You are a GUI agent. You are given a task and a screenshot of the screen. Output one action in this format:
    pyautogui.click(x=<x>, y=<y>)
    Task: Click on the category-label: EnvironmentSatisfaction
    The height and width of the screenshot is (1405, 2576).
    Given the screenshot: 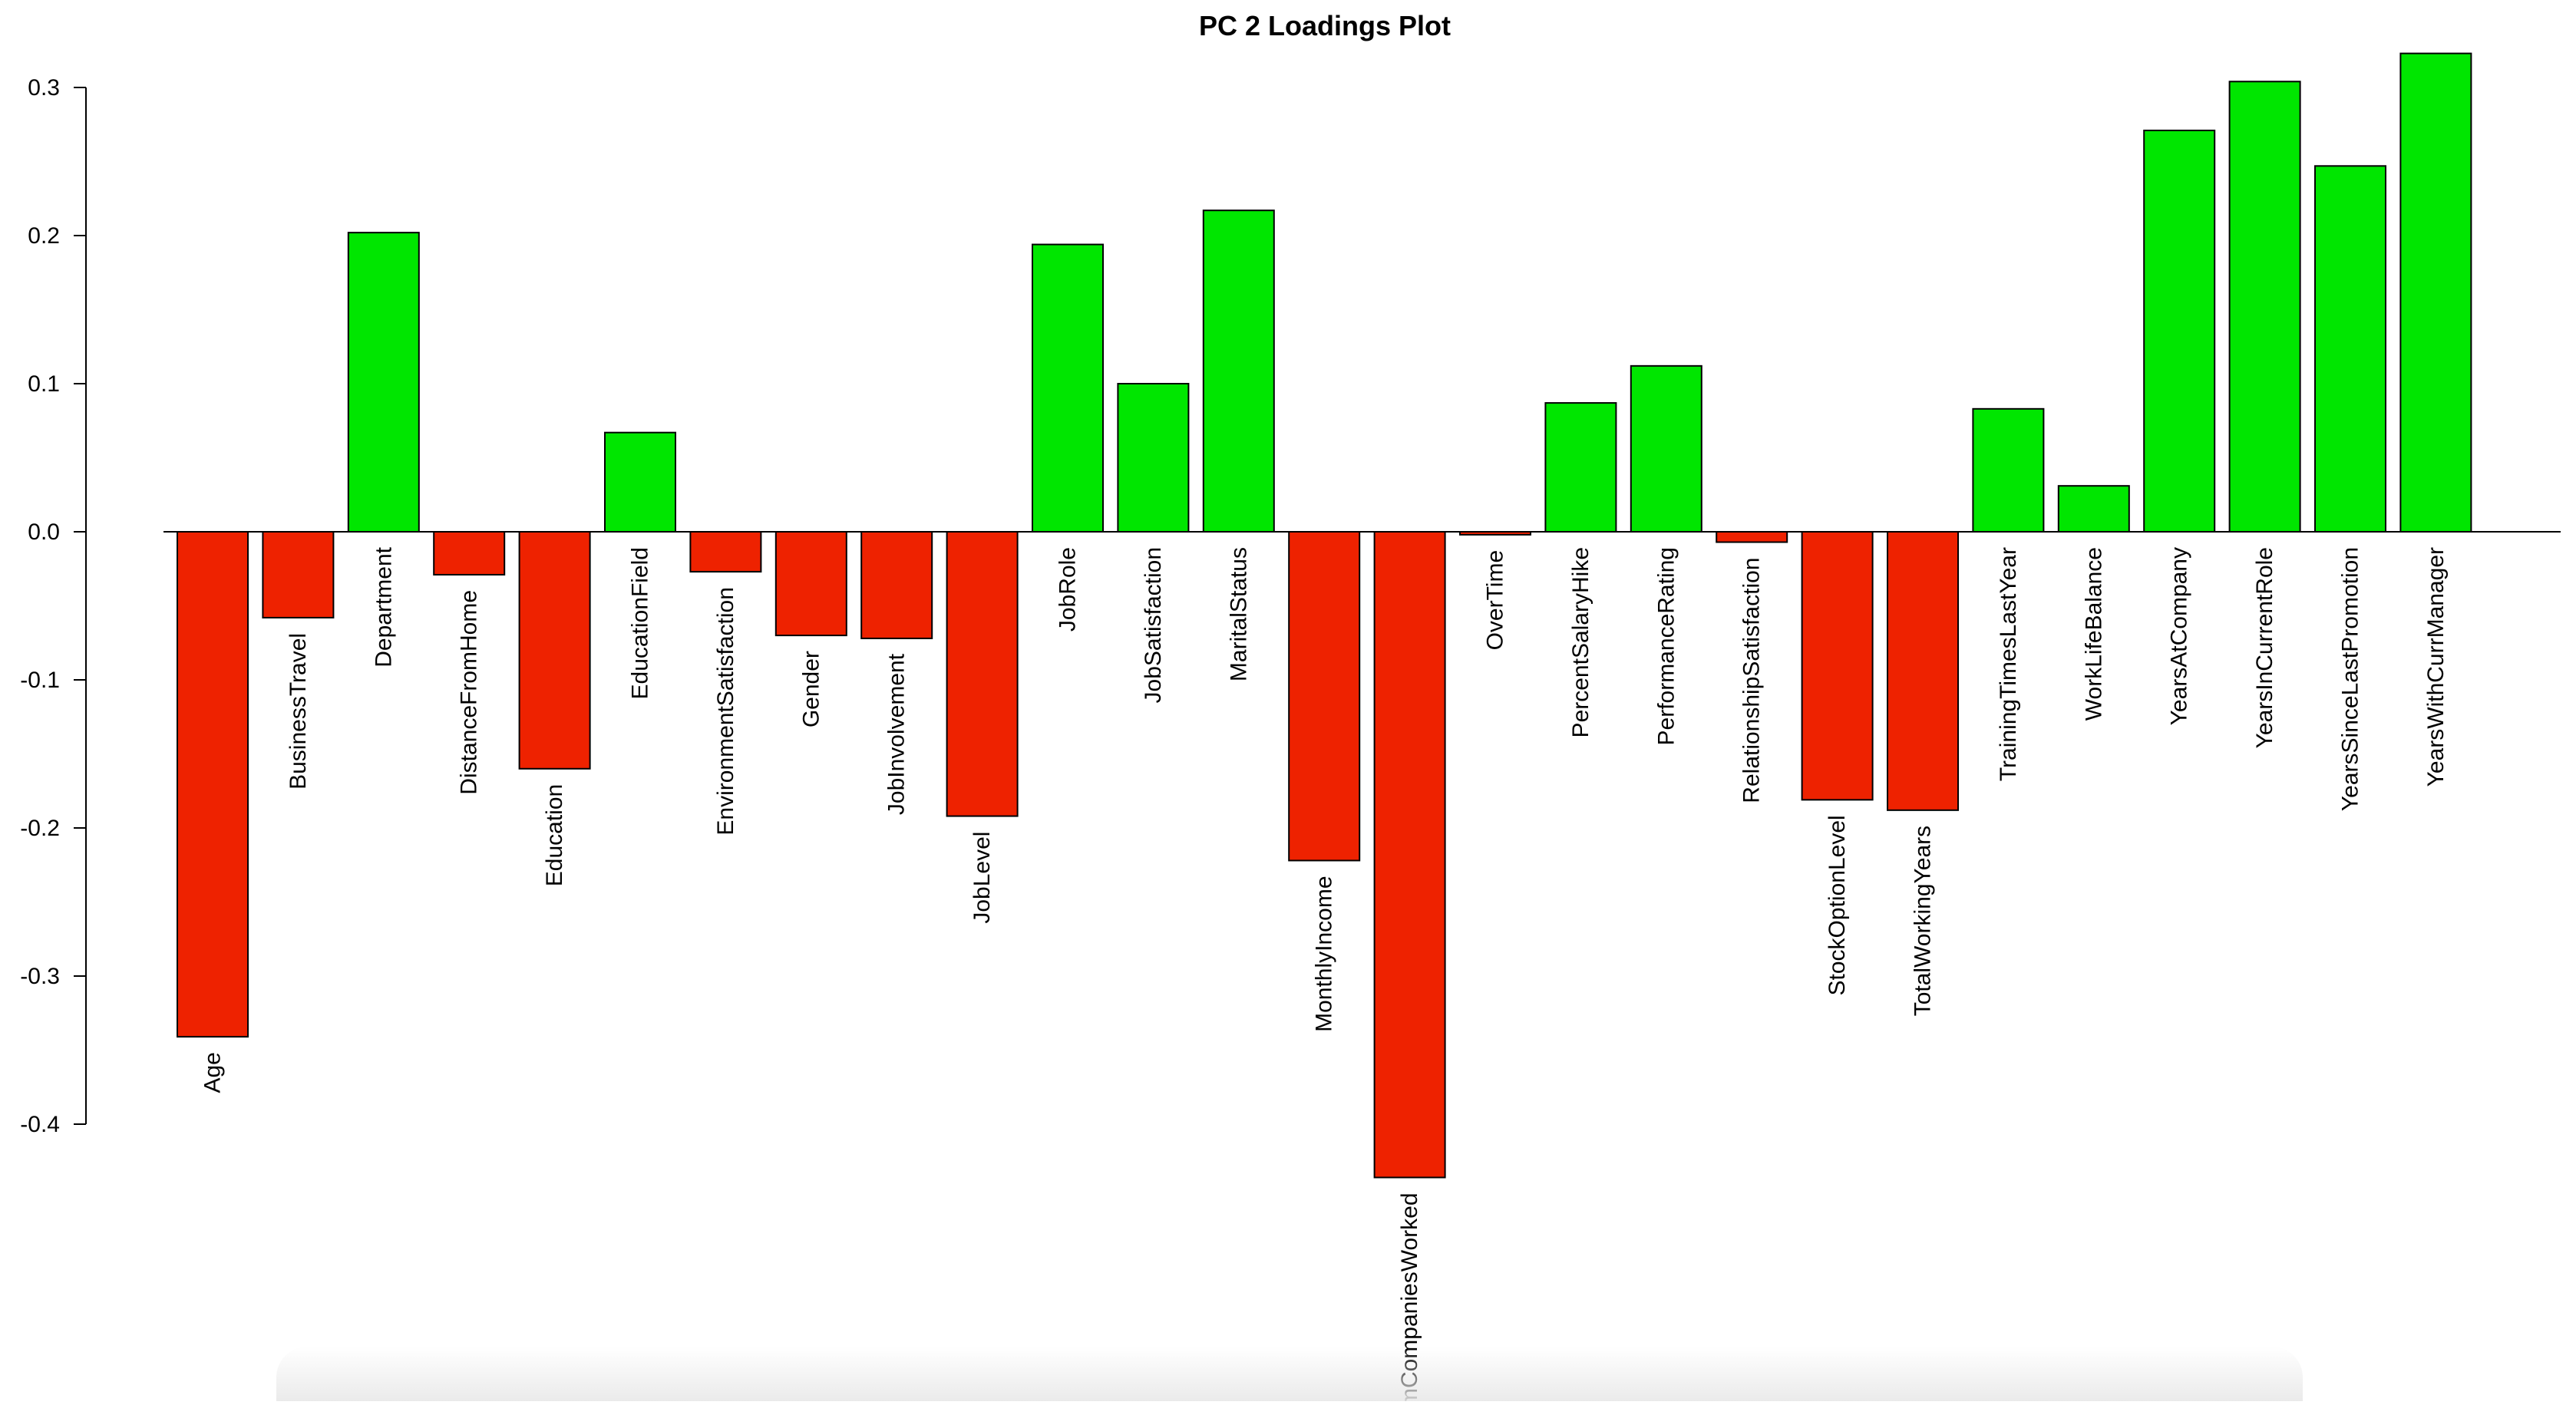 What is the action you would take?
    pyautogui.click(x=725, y=711)
    